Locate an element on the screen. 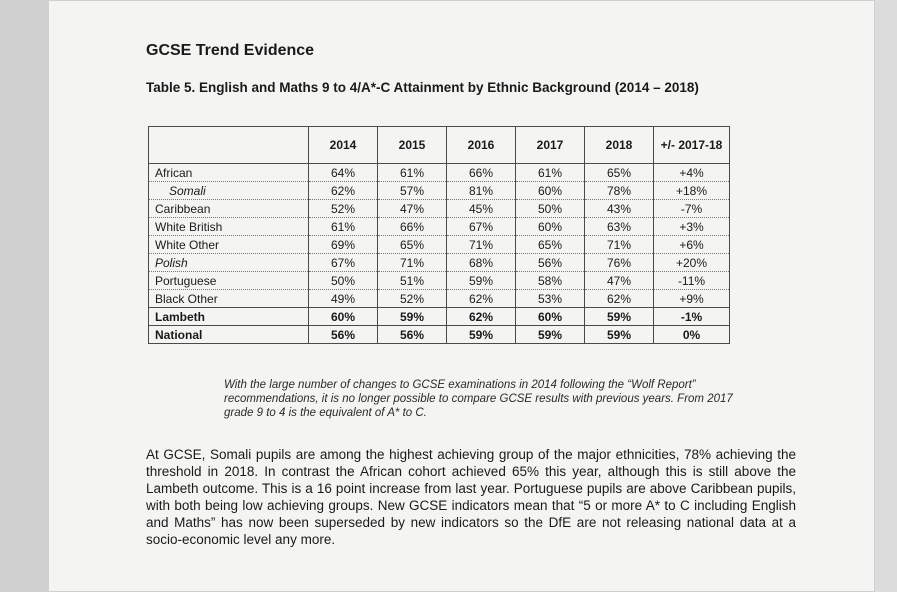 This screenshot has height=592, width=897. left-background is located at coordinates (24, 296).